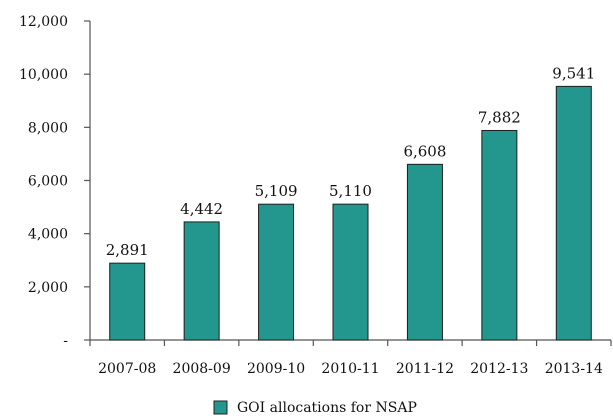  Describe the element at coordinates (201, 209) in the screenshot. I see `bar-value-label: 4,442` at that location.